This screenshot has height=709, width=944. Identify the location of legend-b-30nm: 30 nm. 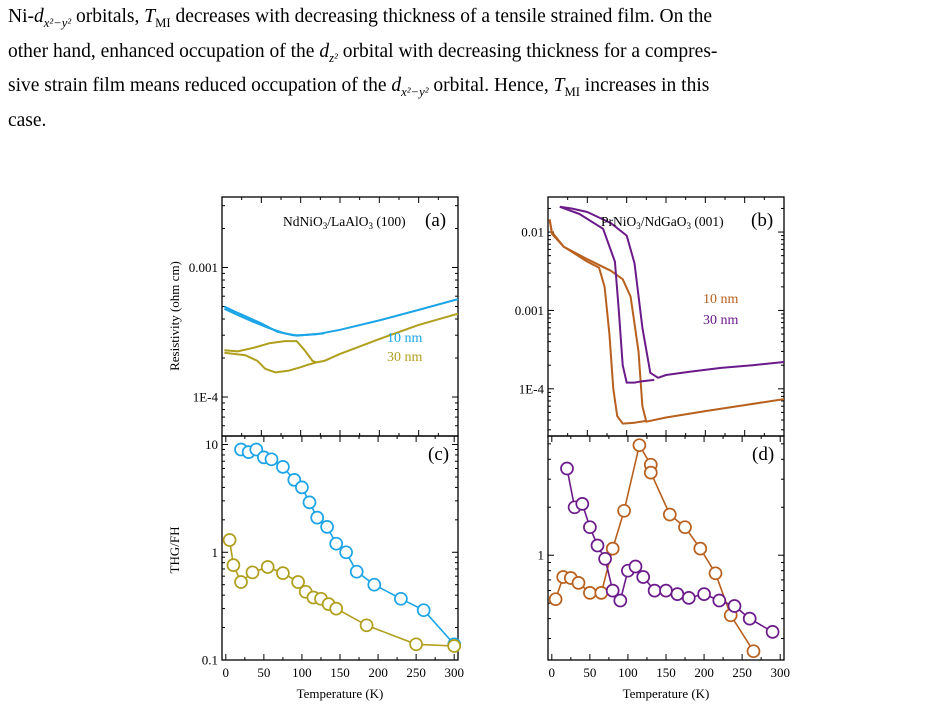
(721, 320).